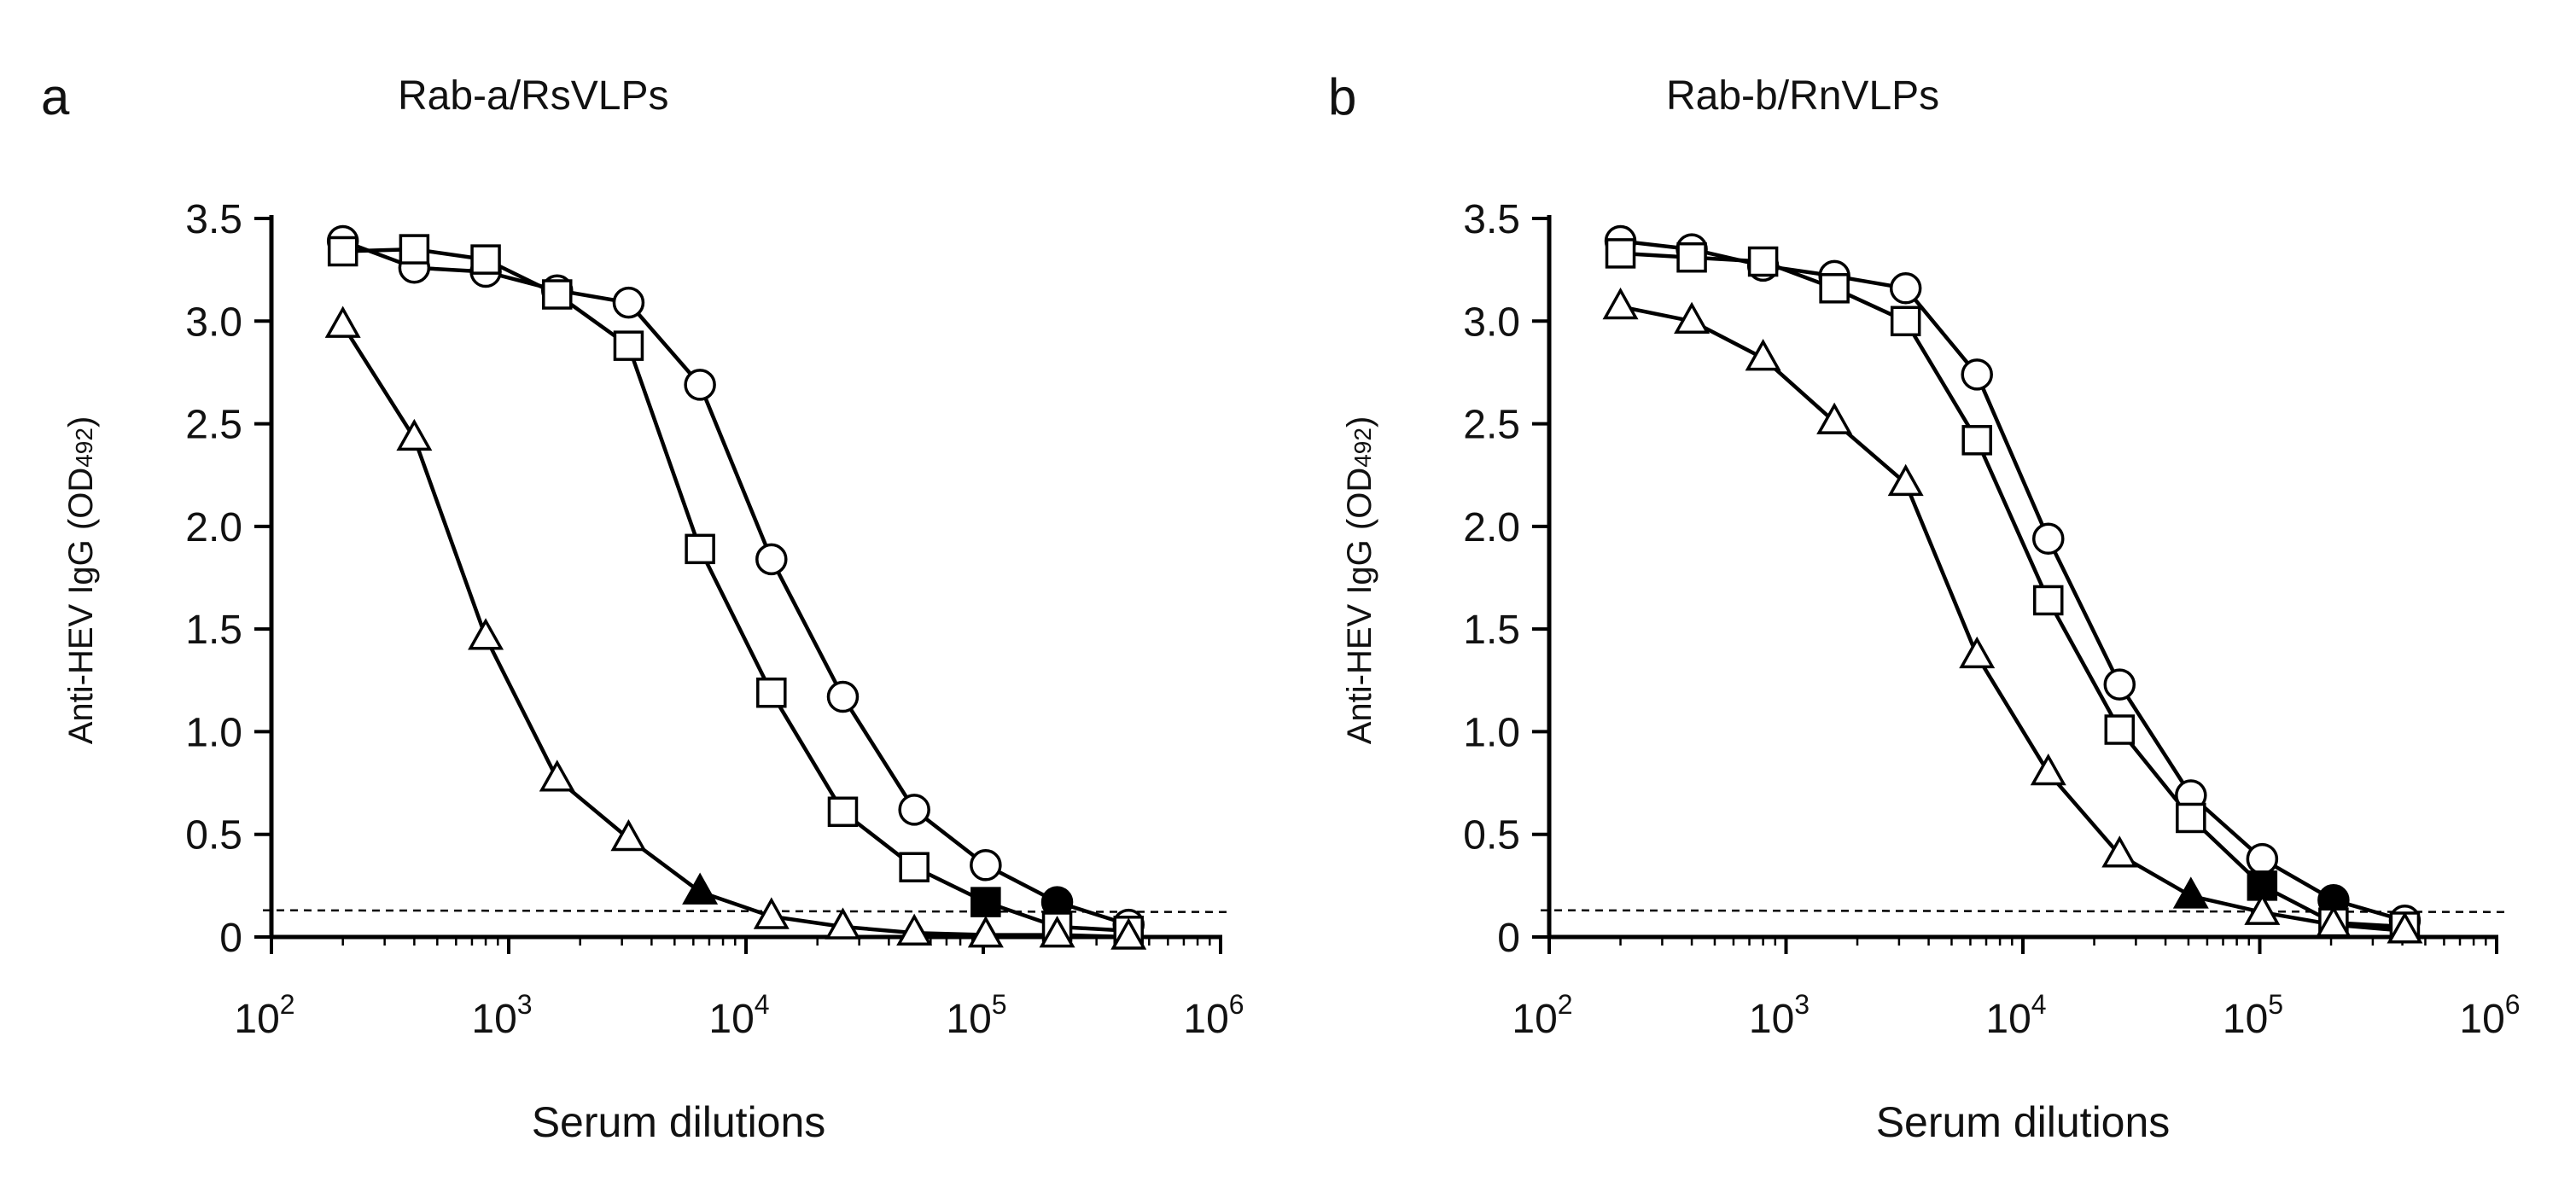  I want to click on cutoff-line-b, so click(2023, 911).